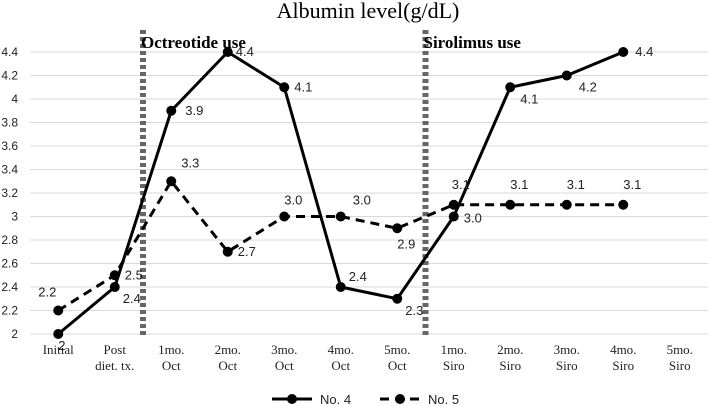  I want to click on y-tick-label: 4, so click(14, 99).